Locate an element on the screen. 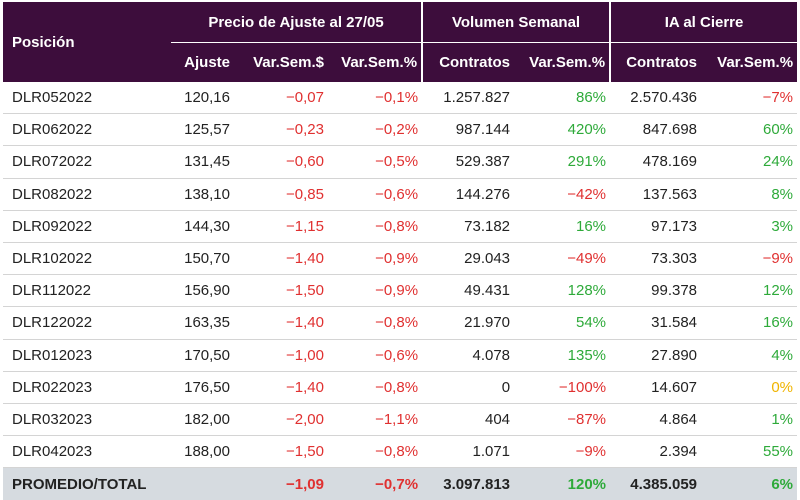 This screenshot has width=800, height=500. cell-var-ia: 16% is located at coordinates (749, 323).